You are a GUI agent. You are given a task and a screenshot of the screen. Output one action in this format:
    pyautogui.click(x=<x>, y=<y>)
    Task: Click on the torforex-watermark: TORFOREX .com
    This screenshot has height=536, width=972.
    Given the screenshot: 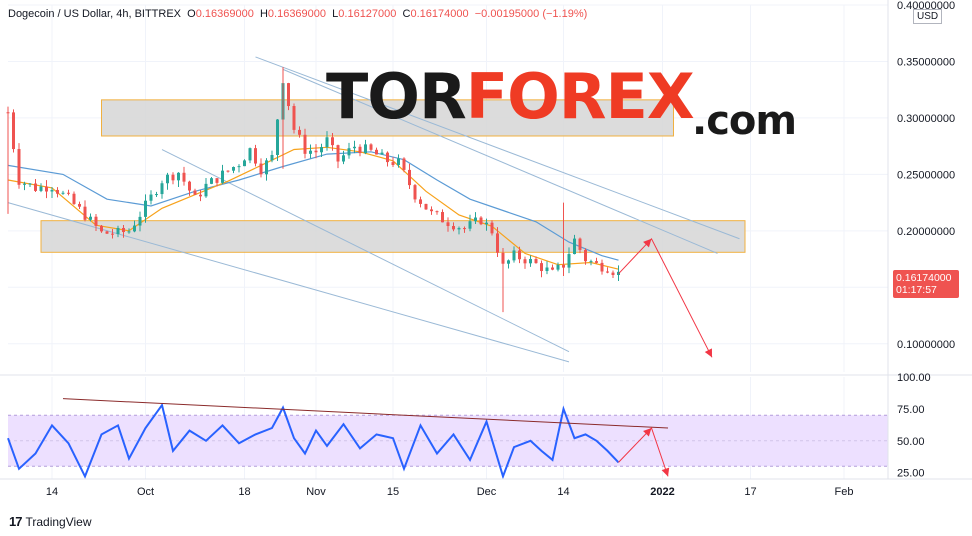 What is the action you would take?
    pyautogui.click(x=561, y=105)
    